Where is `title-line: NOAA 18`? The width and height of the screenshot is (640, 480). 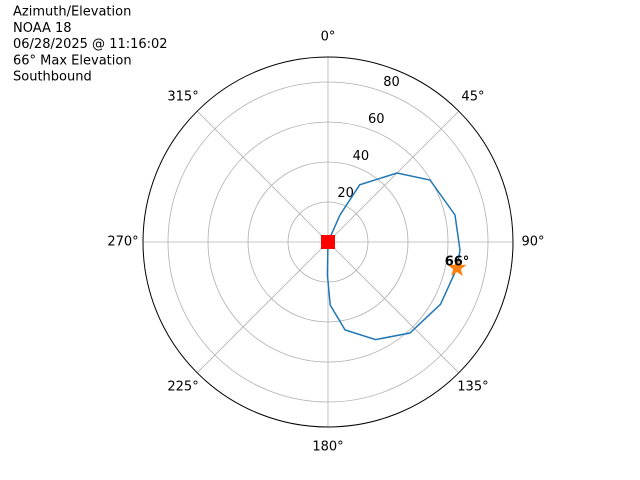
title-line: NOAA 18 is located at coordinates (42, 28).